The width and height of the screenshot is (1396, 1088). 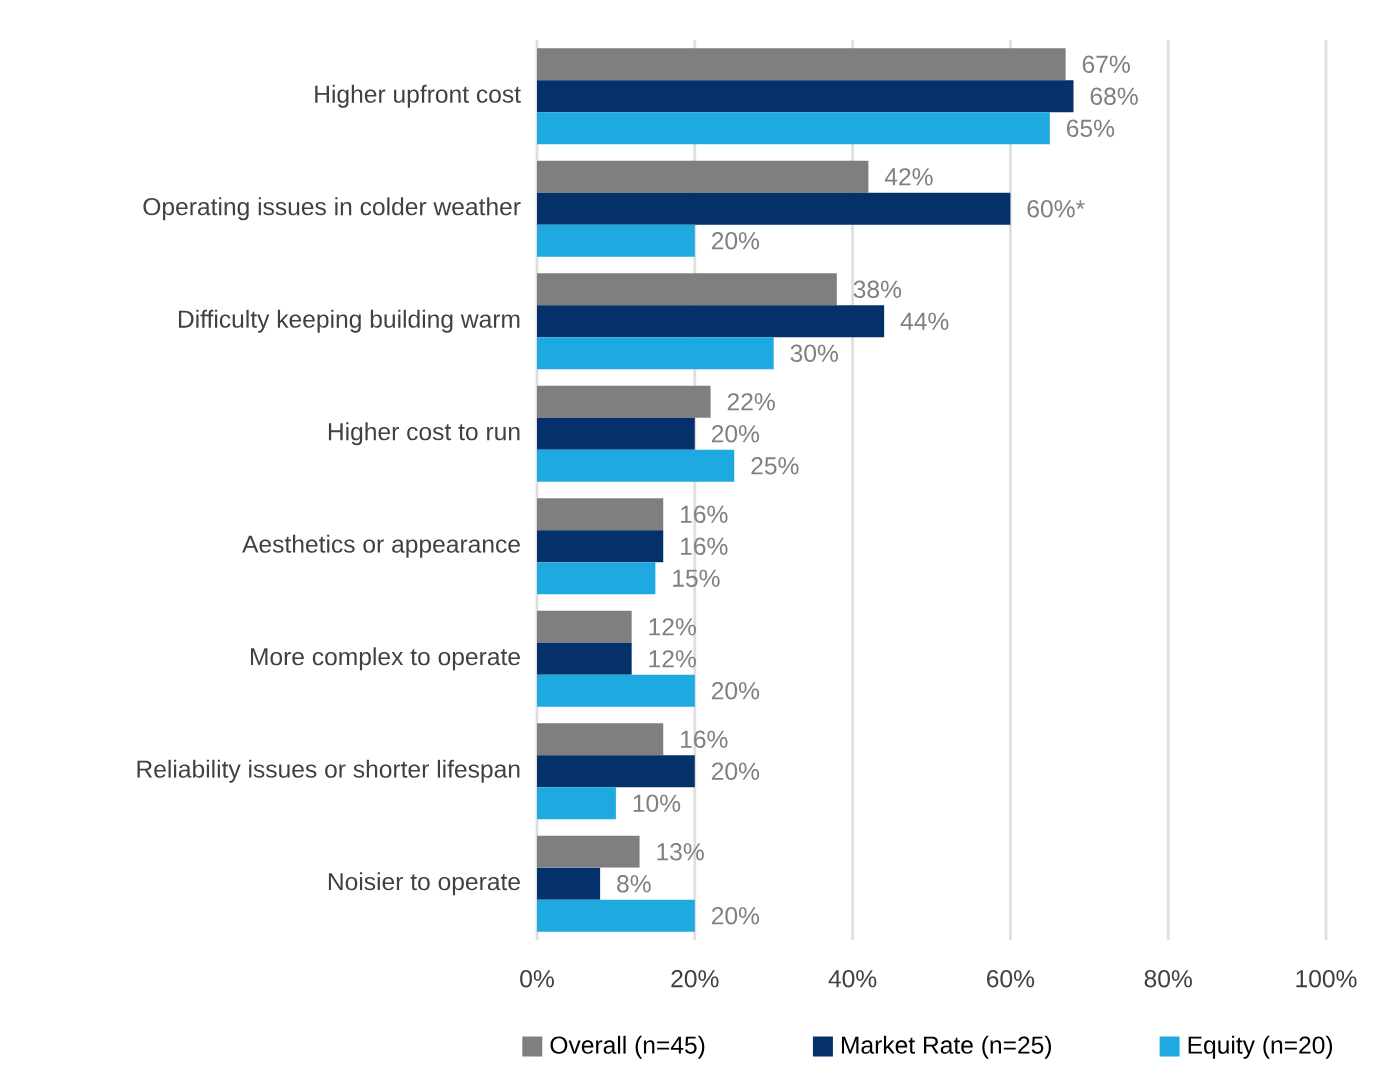 What do you see at coordinates (381, 546) in the screenshot?
I see `y-tick-label: Aesthetics or appearance` at bounding box center [381, 546].